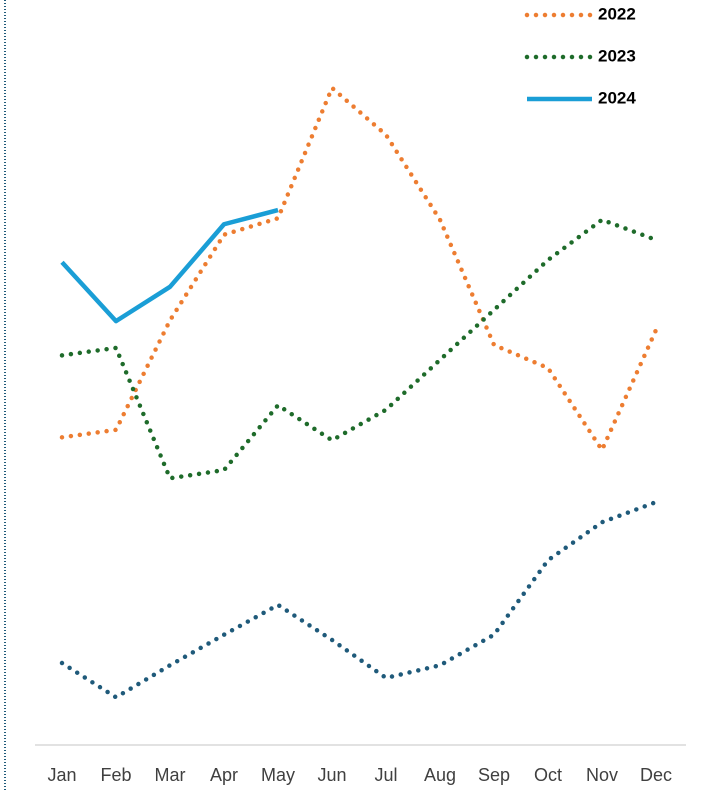 Image resolution: width=710 pixels, height=791 pixels. Describe the element at coordinates (548, 775) in the screenshot. I see `x-tick-label: Oct` at that location.